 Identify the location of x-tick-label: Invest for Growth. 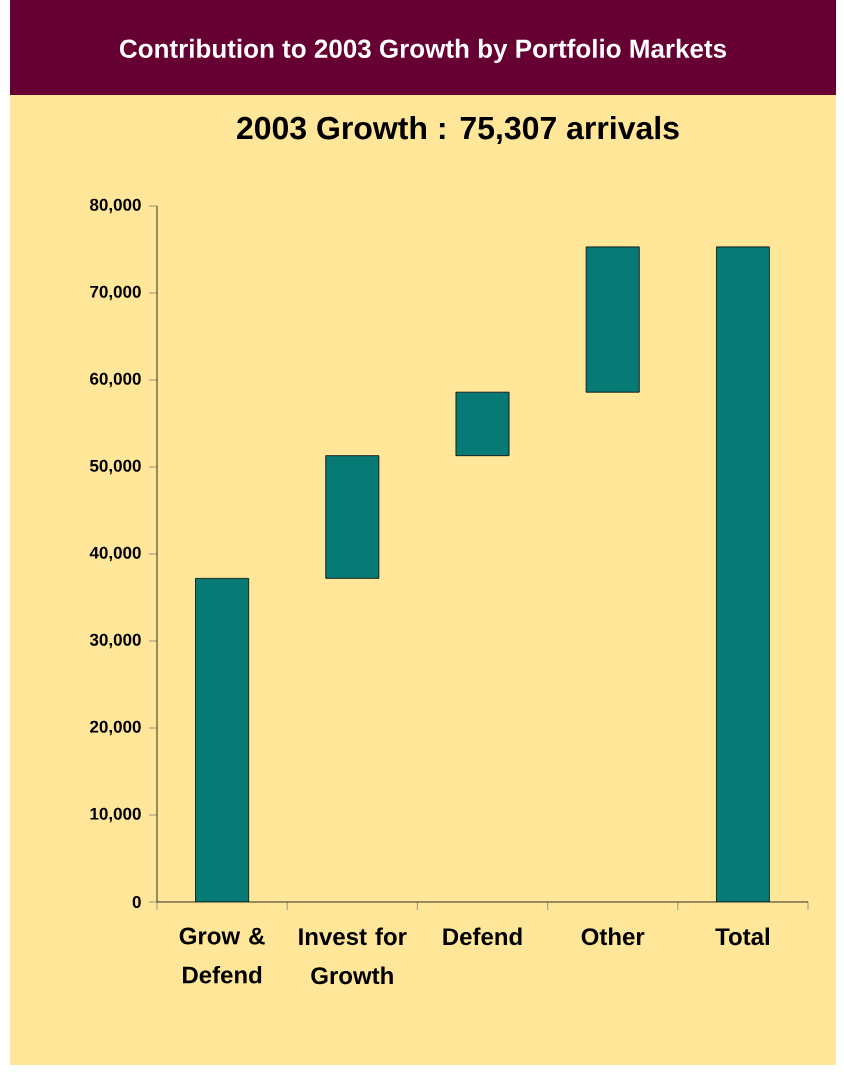
(353, 956).